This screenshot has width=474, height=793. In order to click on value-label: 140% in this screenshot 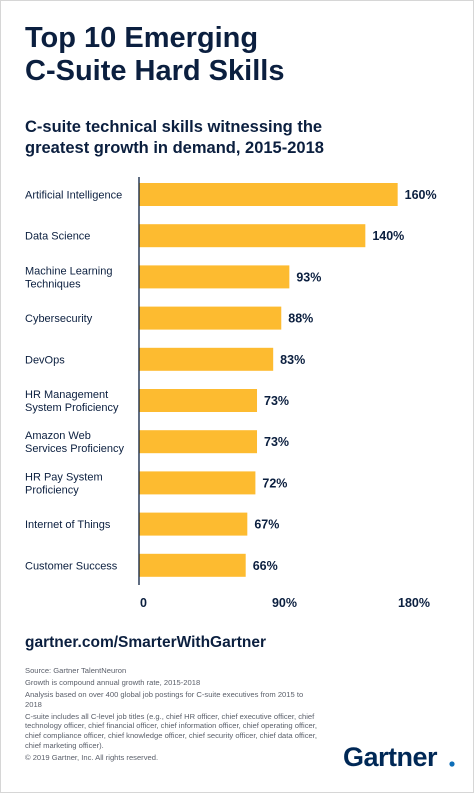, I will do `click(388, 236)`.